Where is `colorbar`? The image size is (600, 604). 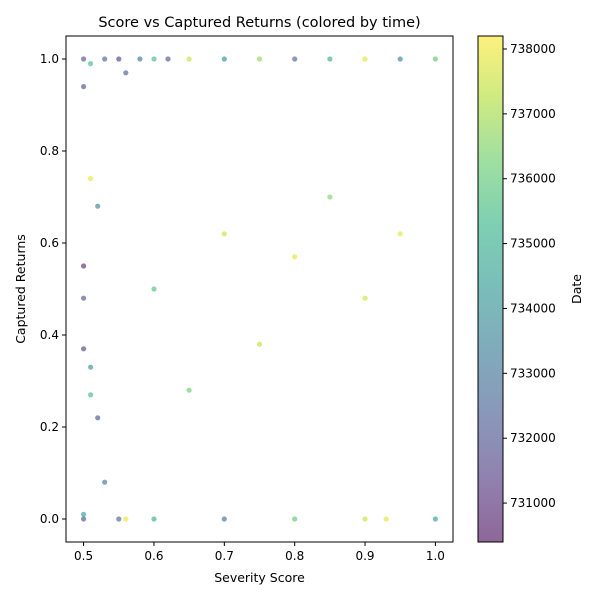 colorbar is located at coordinates (490, 289).